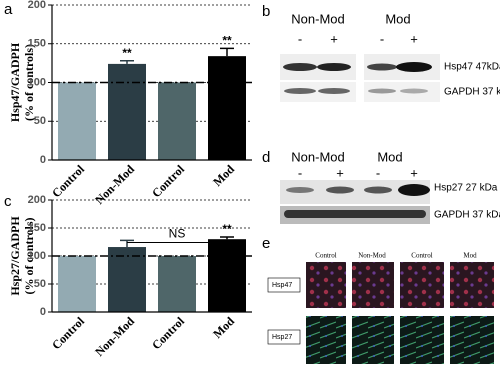 This screenshot has width=500, height=374. What do you see at coordinates (177, 234) in the screenshot?
I see `comparison-label: NS` at bounding box center [177, 234].